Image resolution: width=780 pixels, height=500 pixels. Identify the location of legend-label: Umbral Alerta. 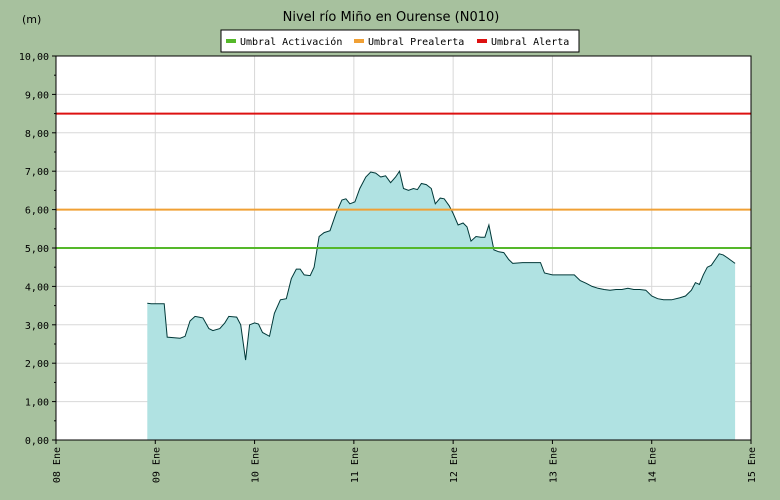
(530, 42).